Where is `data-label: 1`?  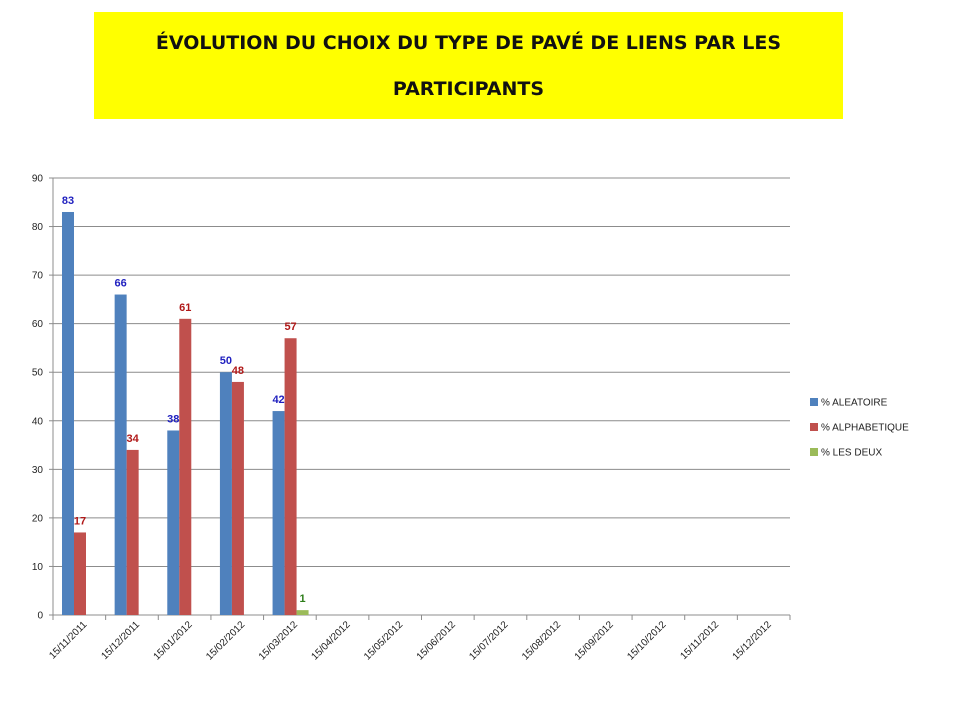 data-label: 1 is located at coordinates (303, 599).